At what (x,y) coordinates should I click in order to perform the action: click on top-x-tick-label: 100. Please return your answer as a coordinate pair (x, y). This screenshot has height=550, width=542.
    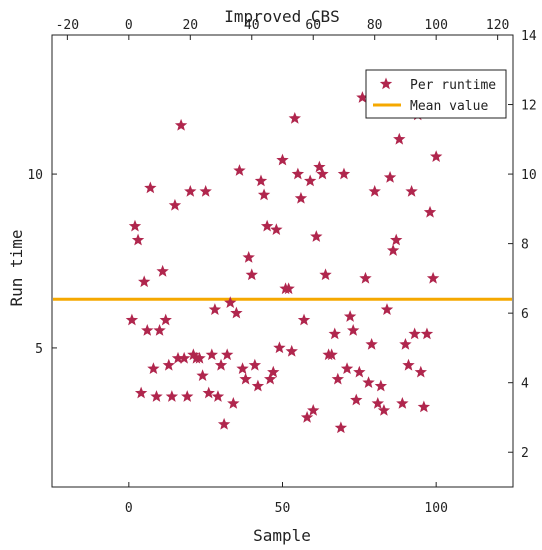
    Looking at the image, I should click on (435, 25).